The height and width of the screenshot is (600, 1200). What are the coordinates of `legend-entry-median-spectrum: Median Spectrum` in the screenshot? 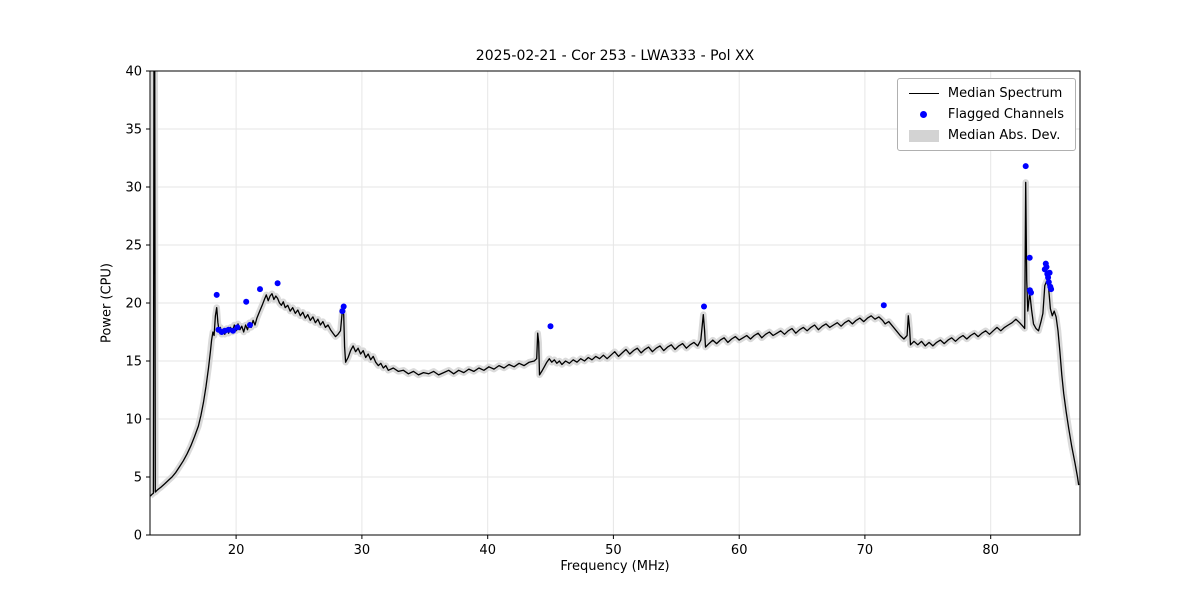 It's located at (986, 93).